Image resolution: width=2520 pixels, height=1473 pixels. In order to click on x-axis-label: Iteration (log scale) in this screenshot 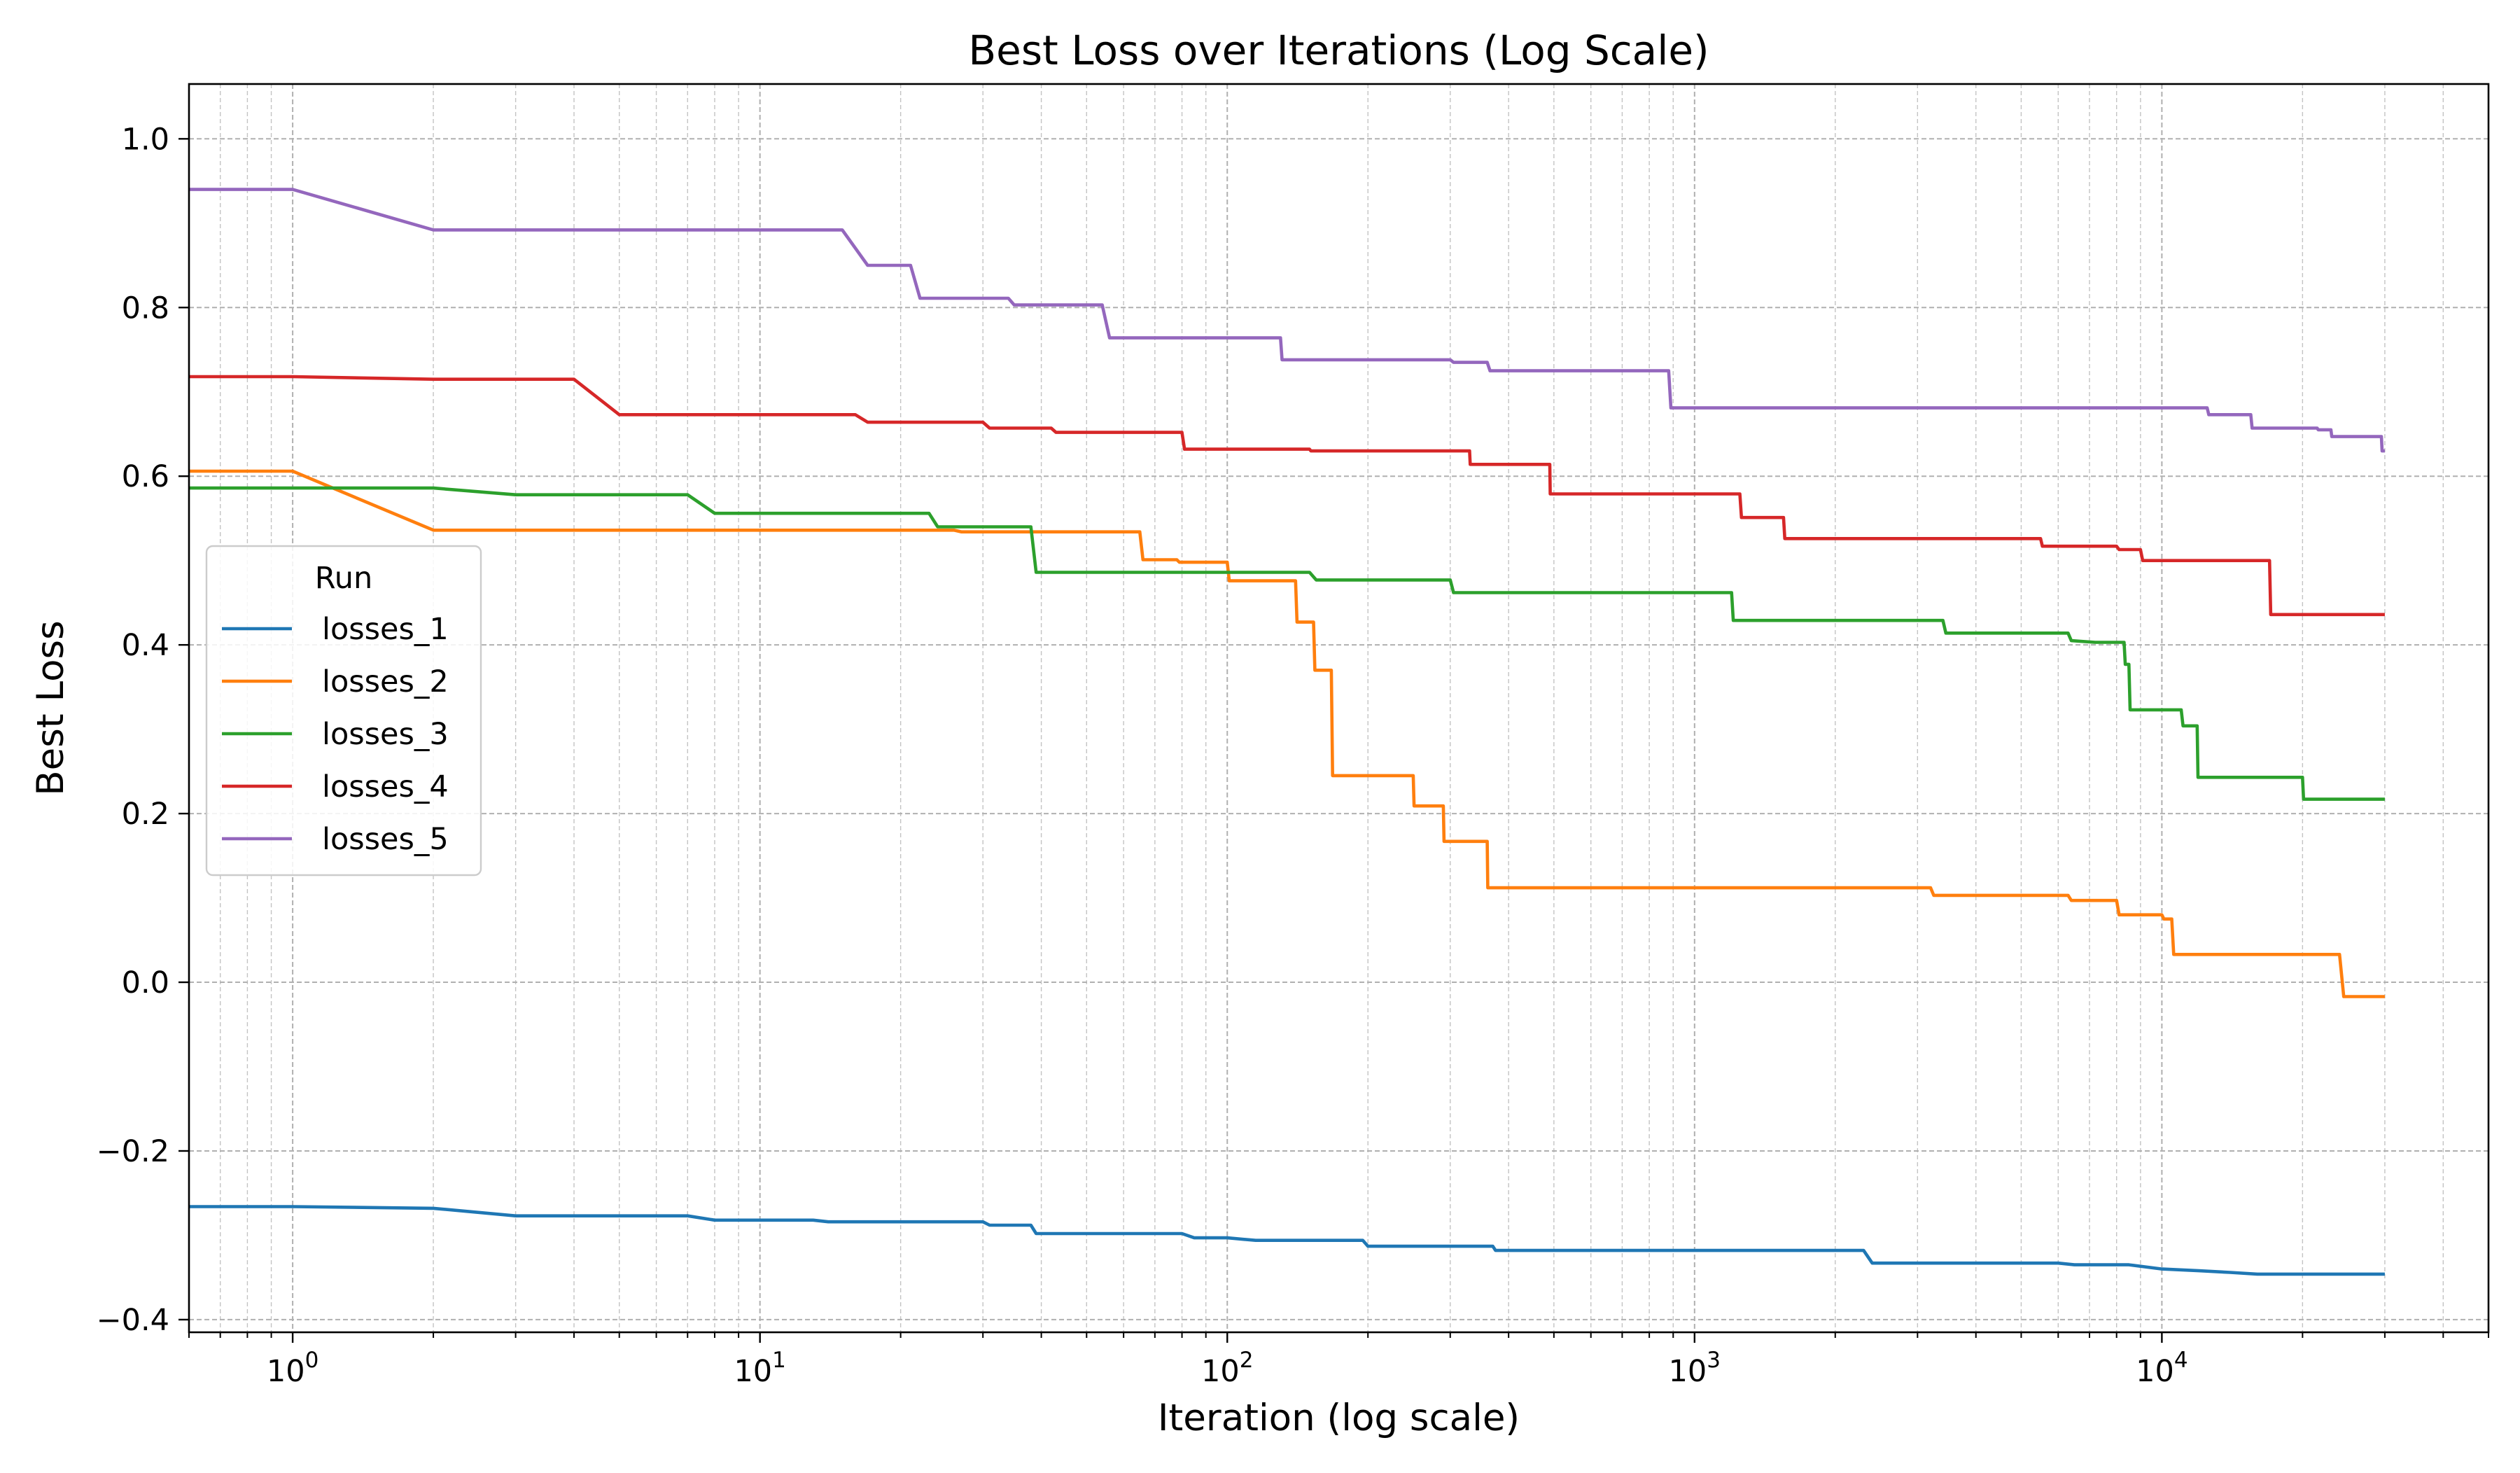, I will do `click(1339, 1418)`.